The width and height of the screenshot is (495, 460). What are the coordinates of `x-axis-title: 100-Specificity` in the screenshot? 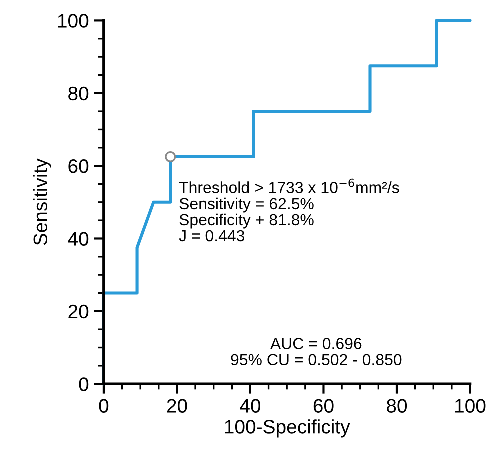 It's located at (287, 429).